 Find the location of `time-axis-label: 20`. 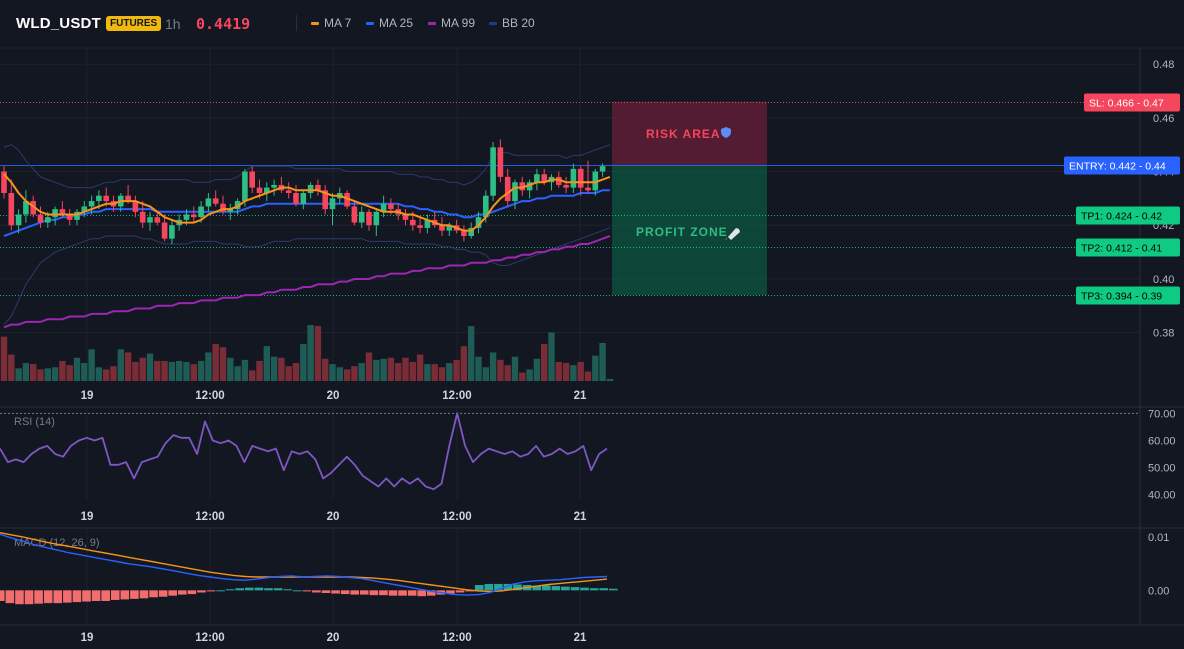

time-axis-label: 20 is located at coordinates (333, 396).